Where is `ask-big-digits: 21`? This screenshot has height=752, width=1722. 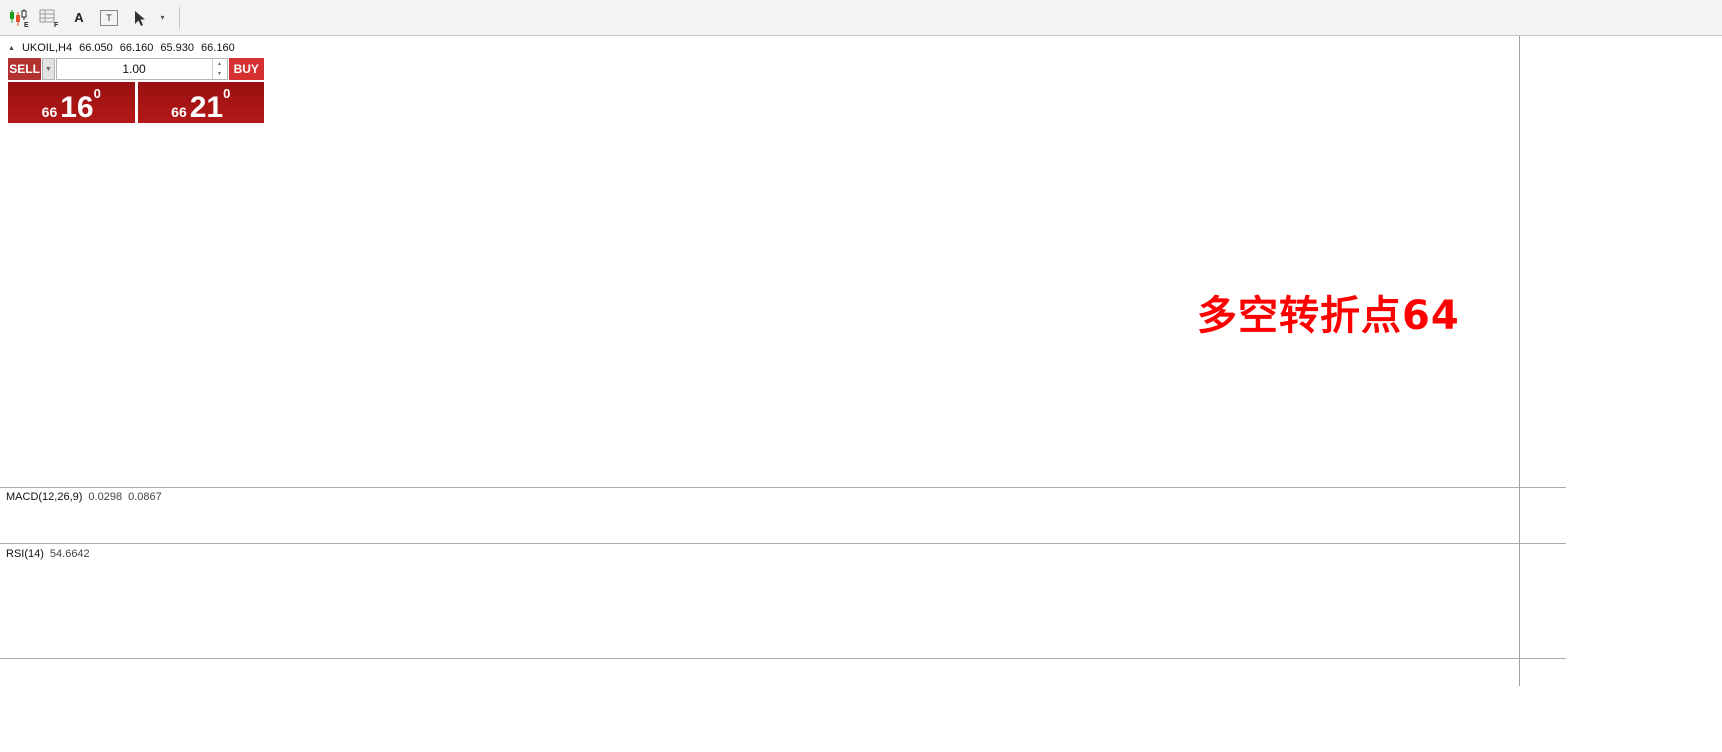
ask-big-digits: 21 is located at coordinates (206, 107).